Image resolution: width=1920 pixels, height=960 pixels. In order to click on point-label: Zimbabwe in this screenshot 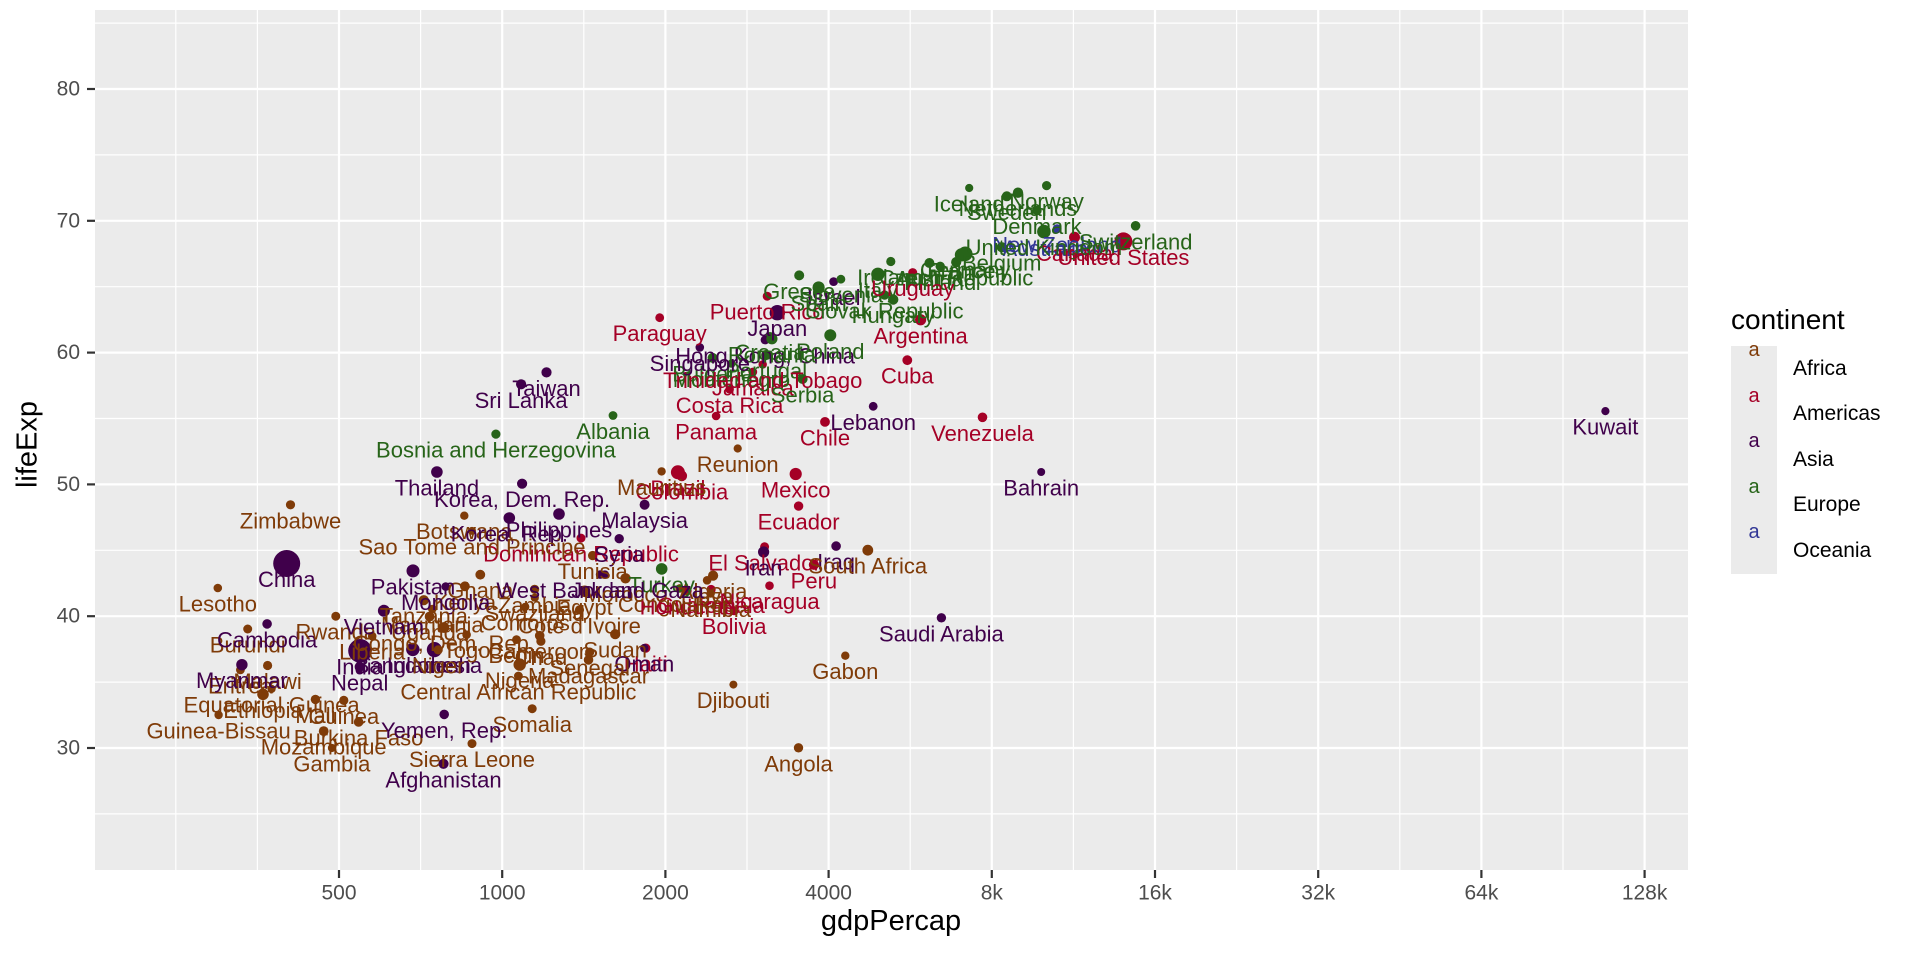, I will do `click(290, 520)`.